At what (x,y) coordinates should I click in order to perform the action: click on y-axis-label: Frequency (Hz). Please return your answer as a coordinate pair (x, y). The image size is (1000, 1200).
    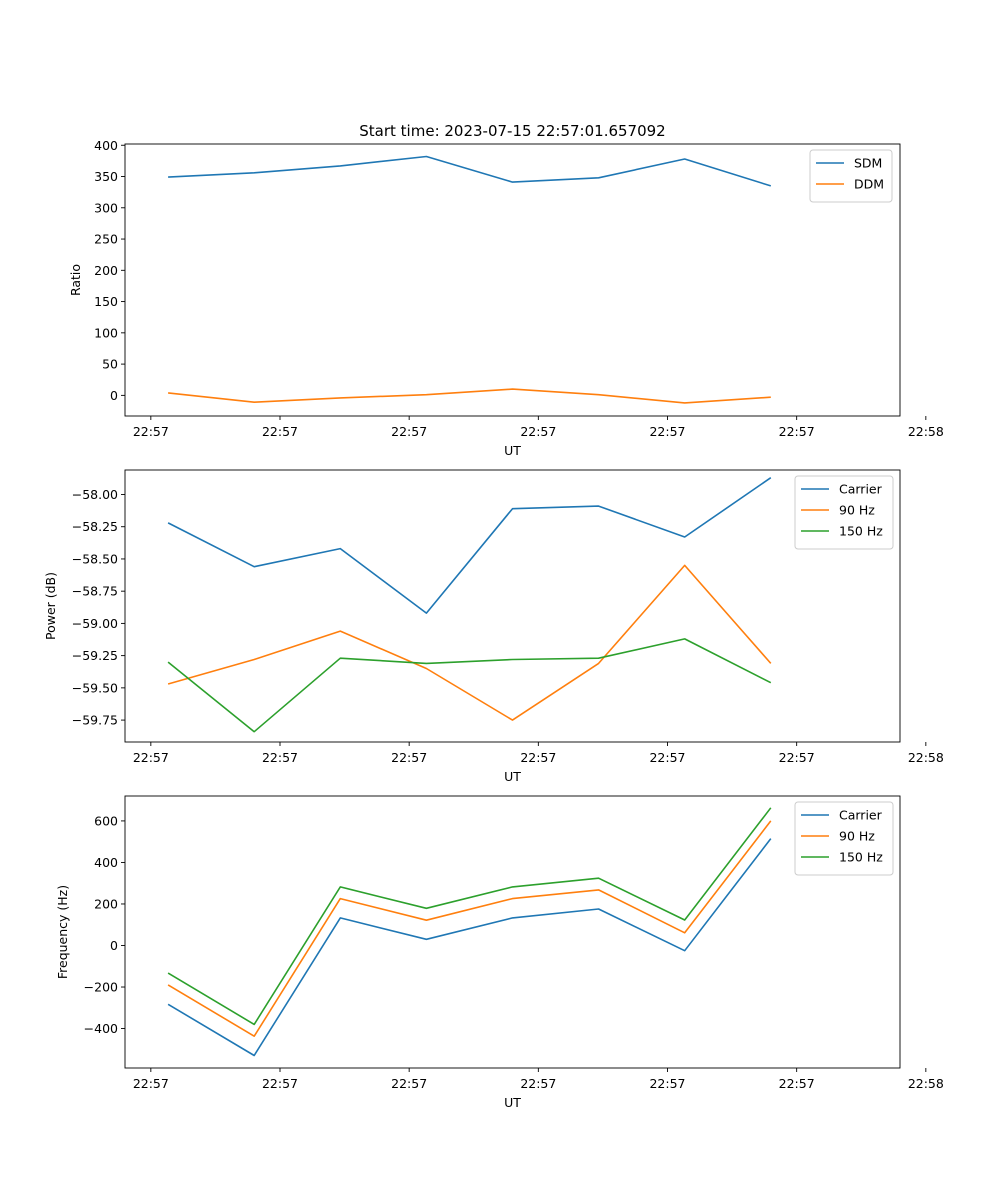
    Looking at the image, I should click on (62, 932).